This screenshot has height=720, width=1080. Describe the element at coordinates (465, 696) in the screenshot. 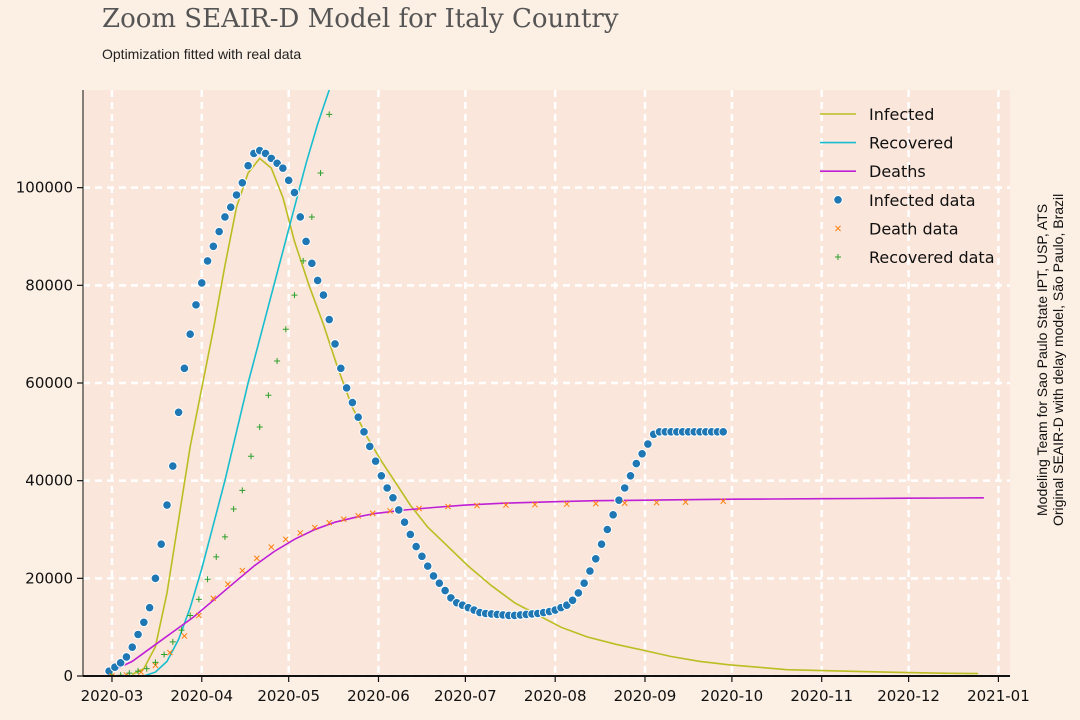

I see `x-tick-label: 2020-07` at that location.